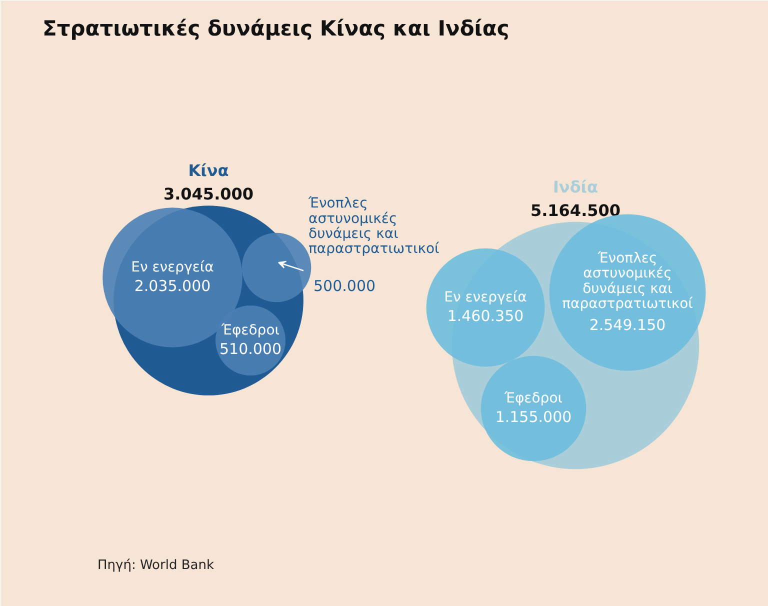 The height and width of the screenshot is (606, 768). Describe the element at coordinates (345, 286) in the screenshot. I see `data-label: 500.000` at that location.